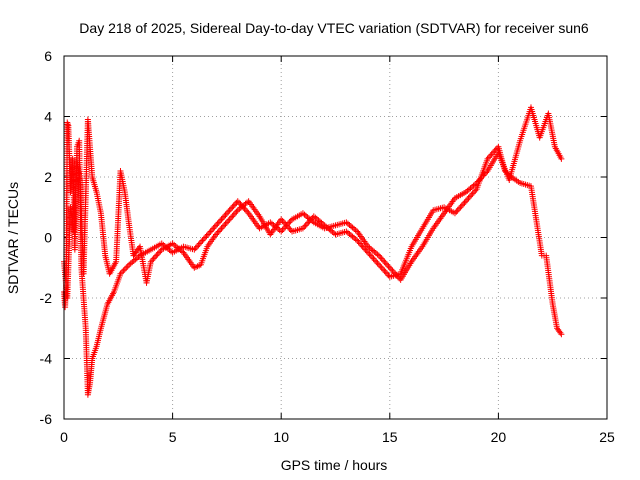  I want to click on y-tick-label: 0, so click(48, 238).